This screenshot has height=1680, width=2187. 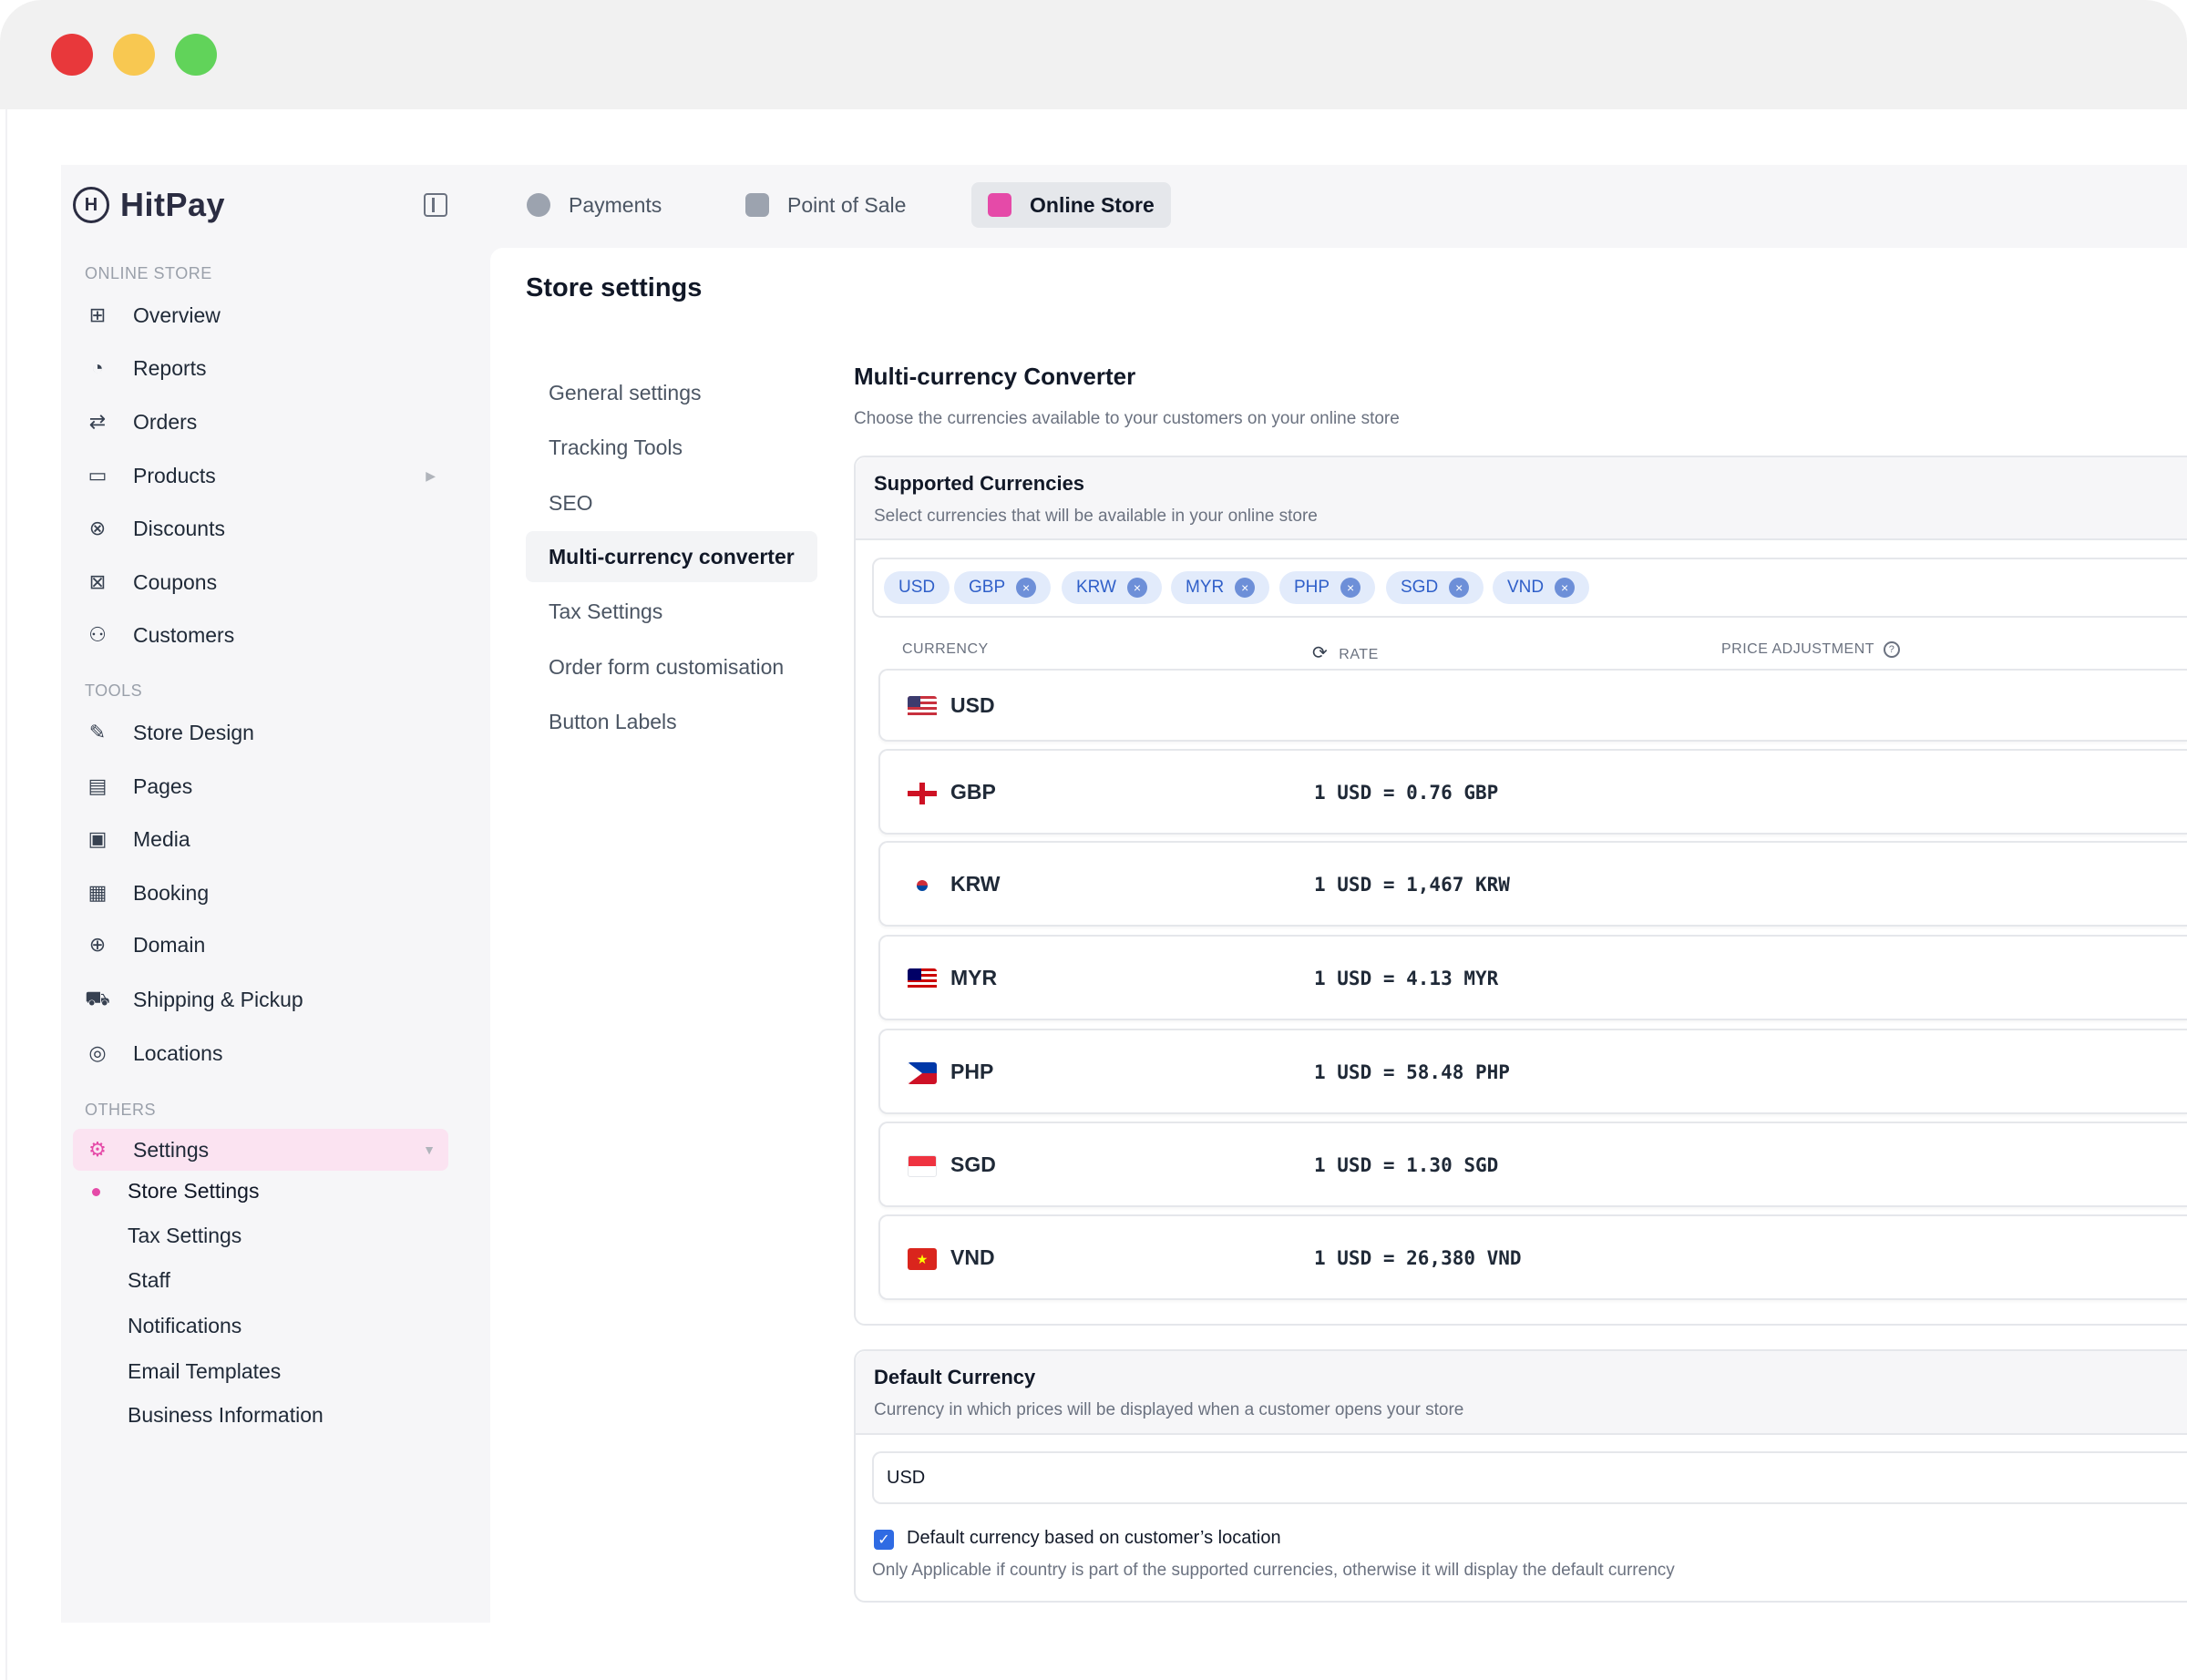 I want to click on sidebar-subitem-business-information: Business Information, so click(x=226, y=1415).